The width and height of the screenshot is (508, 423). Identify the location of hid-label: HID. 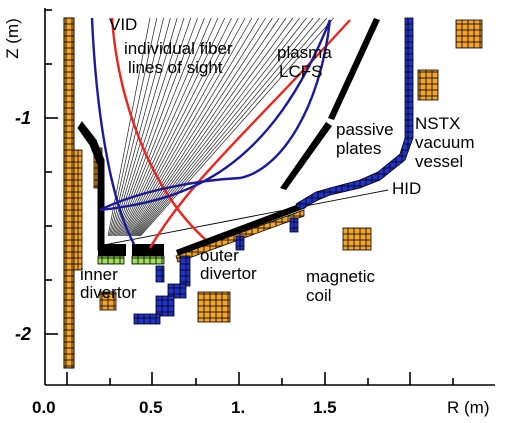
(407, 188).